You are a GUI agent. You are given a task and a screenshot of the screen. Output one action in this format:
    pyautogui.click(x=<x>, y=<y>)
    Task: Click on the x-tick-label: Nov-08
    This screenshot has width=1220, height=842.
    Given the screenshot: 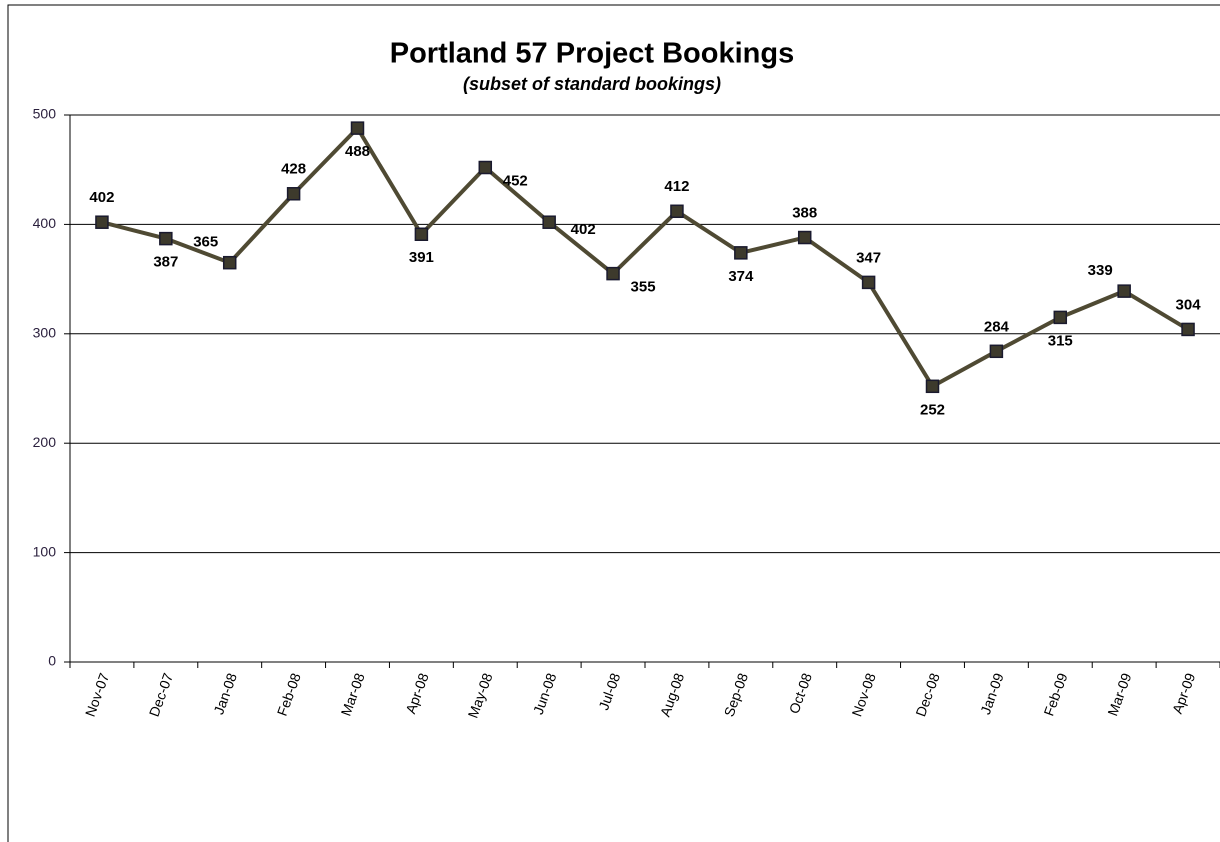 What is the action you would take?
    pyautogui.click(x=863, y=695)
    